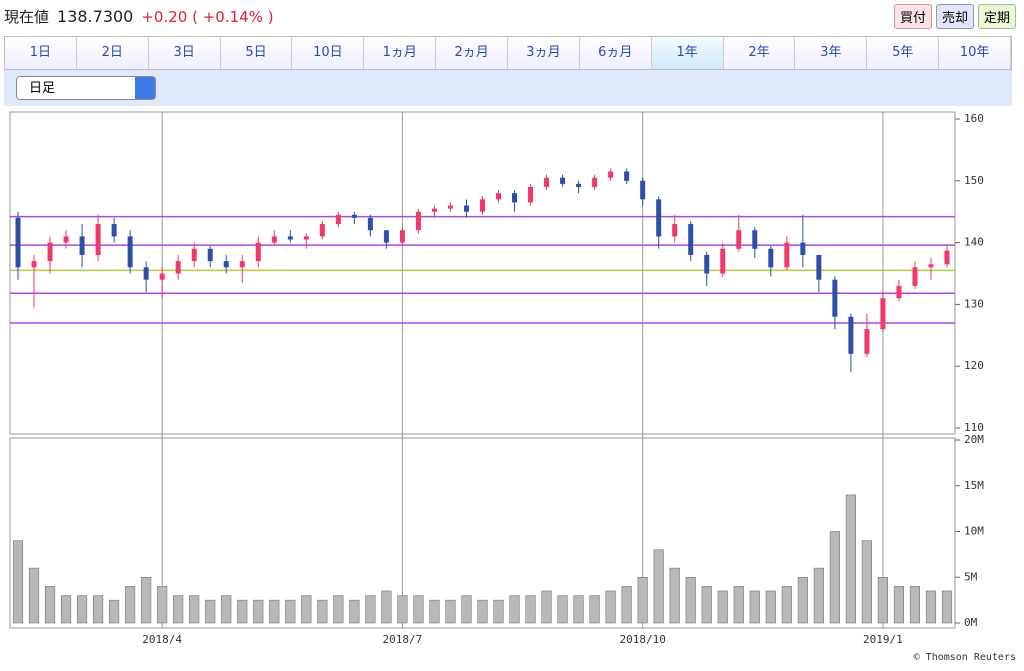  Describe the element at coordinates (965, 657) in the screenshot. I see `credit: © Thomson Reuters` at that location.